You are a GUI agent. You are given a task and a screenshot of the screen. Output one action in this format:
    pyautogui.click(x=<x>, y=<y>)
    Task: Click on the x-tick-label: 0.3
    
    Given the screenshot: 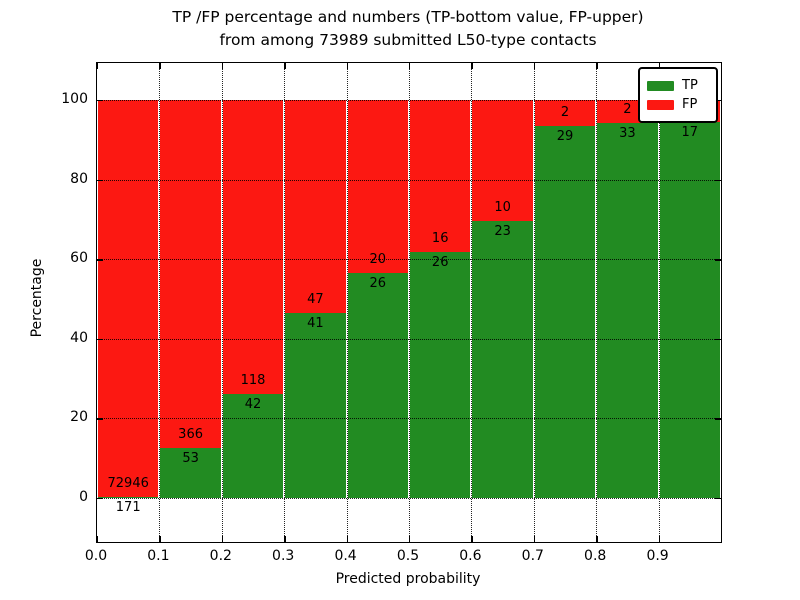 What is the action you would take?
    pyautogui.click(x=283, y=556)
    